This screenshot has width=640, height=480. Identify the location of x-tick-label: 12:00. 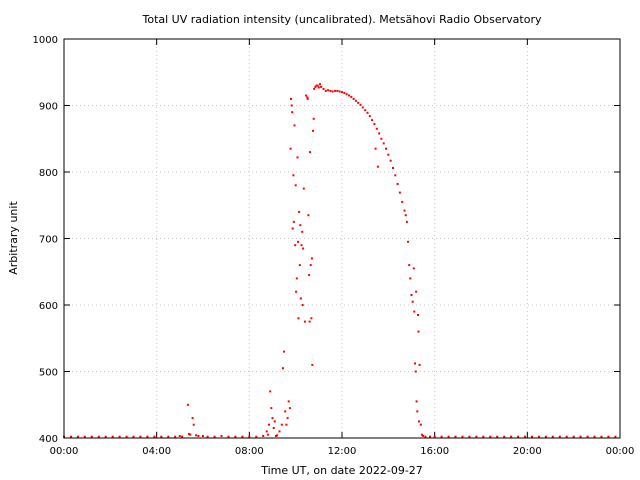
(342, 451).